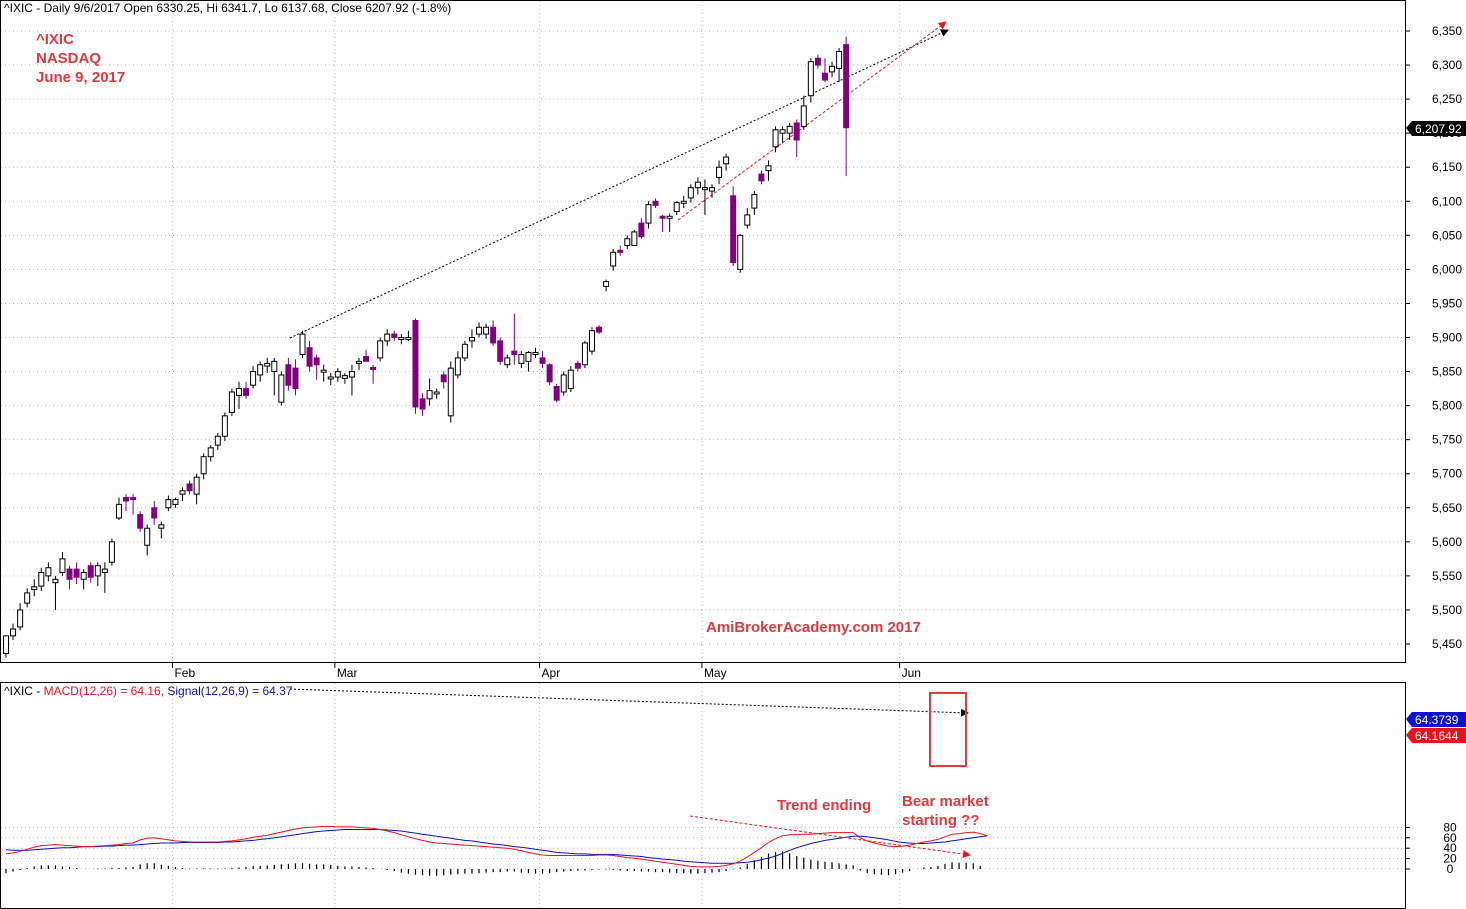 This screenshot has height=909, width=1466. Describe the element at coordinates (1447, 576) in the screenshot. I see `price-tick-label: 5,550` at that location.